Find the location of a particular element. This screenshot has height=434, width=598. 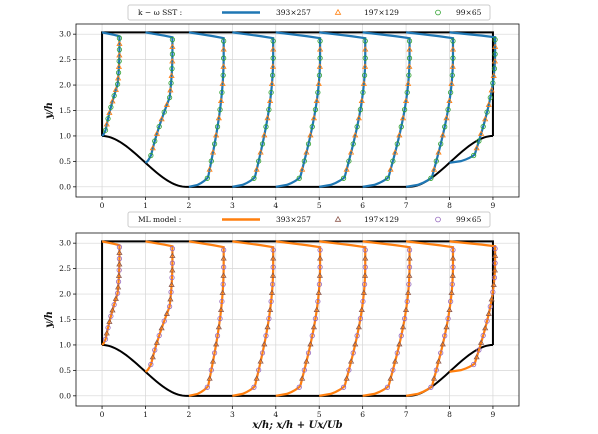

x-tick-label: 7 is located at coordinates (406, 414).